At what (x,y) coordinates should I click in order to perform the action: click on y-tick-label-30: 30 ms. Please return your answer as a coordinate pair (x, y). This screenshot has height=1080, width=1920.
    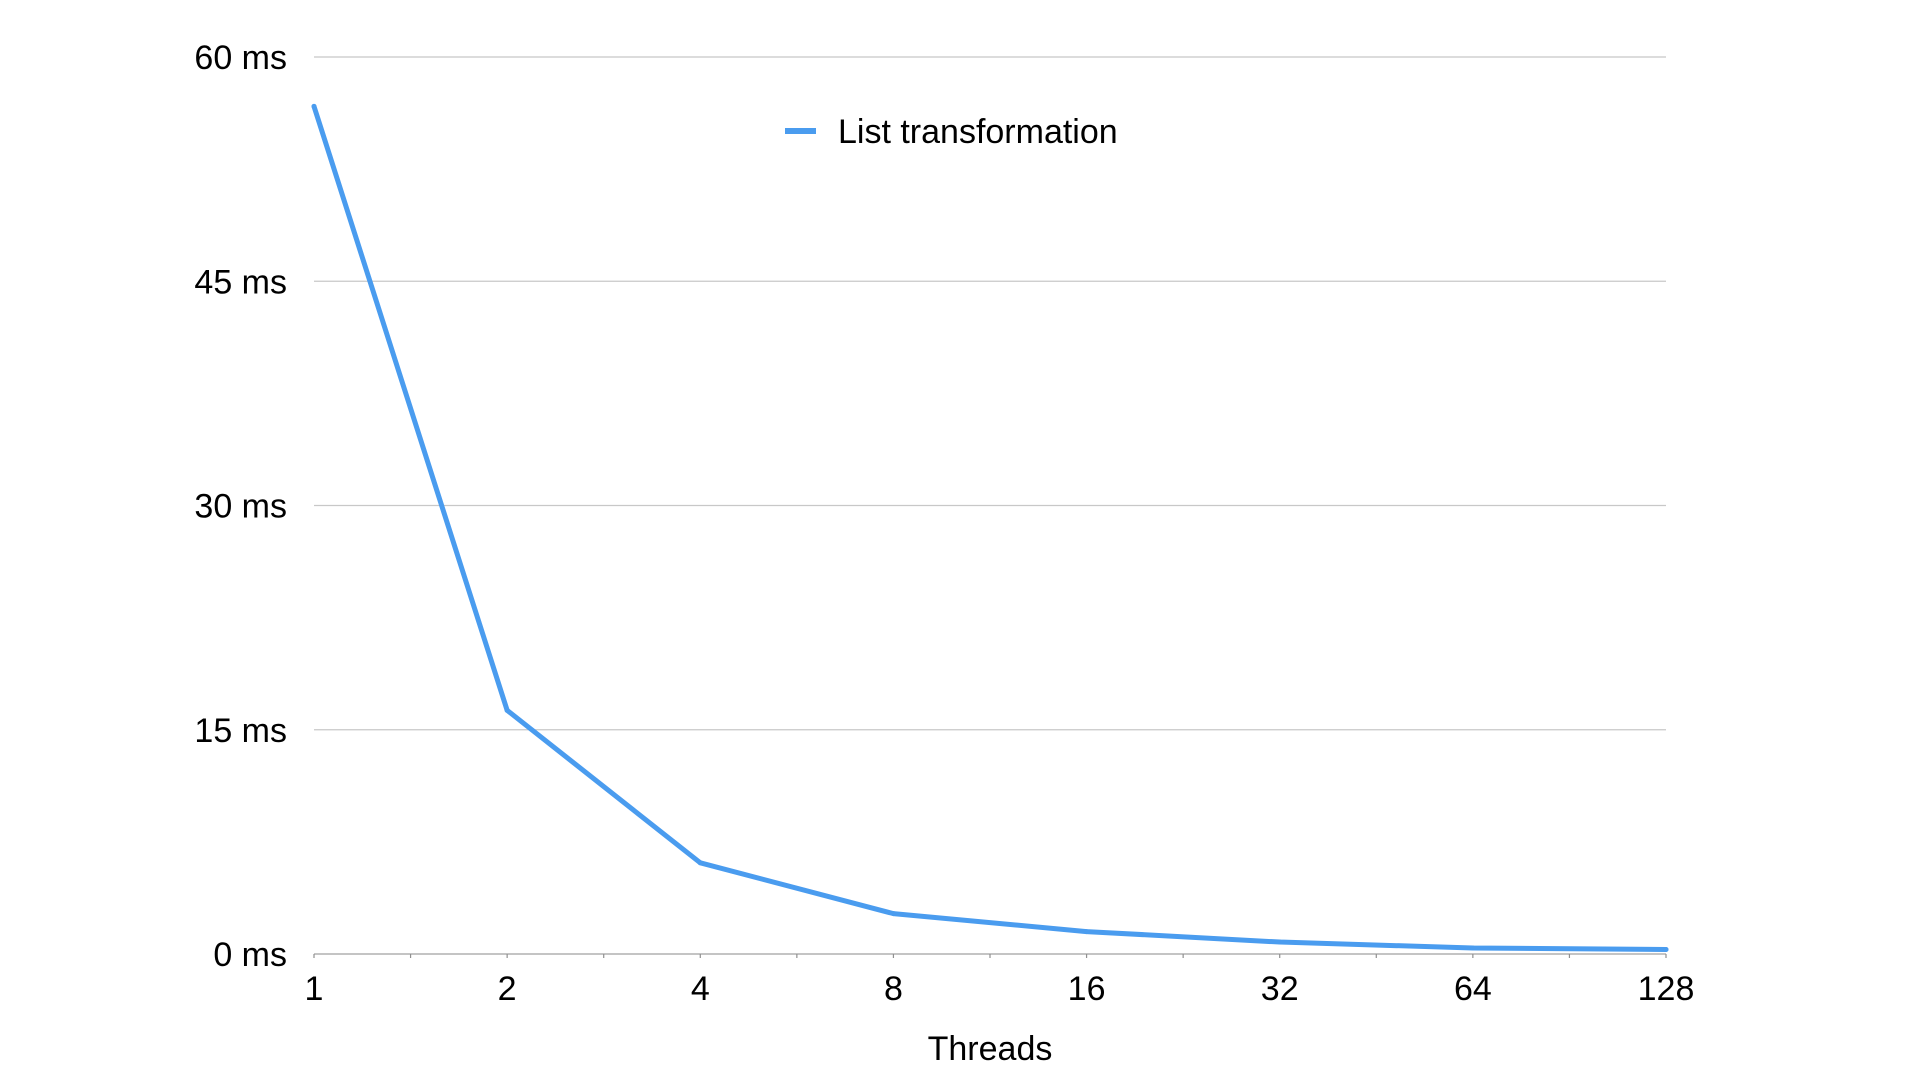
    Looking at the image, I should click on (240, 507).